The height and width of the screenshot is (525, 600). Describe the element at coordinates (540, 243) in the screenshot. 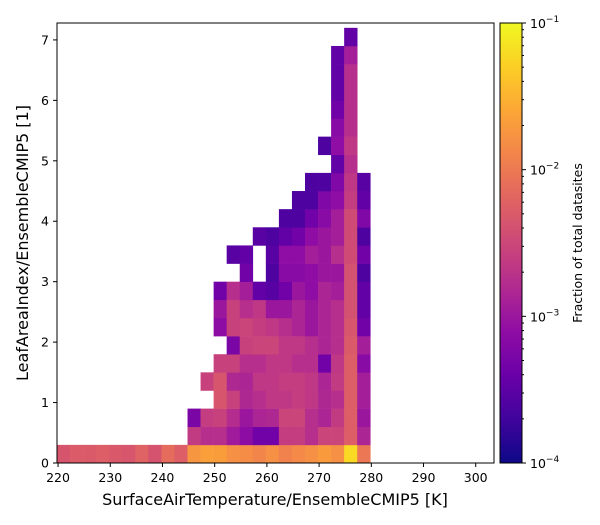

I see `colorbar-ticks: 10−410−310−210−1` at that location.